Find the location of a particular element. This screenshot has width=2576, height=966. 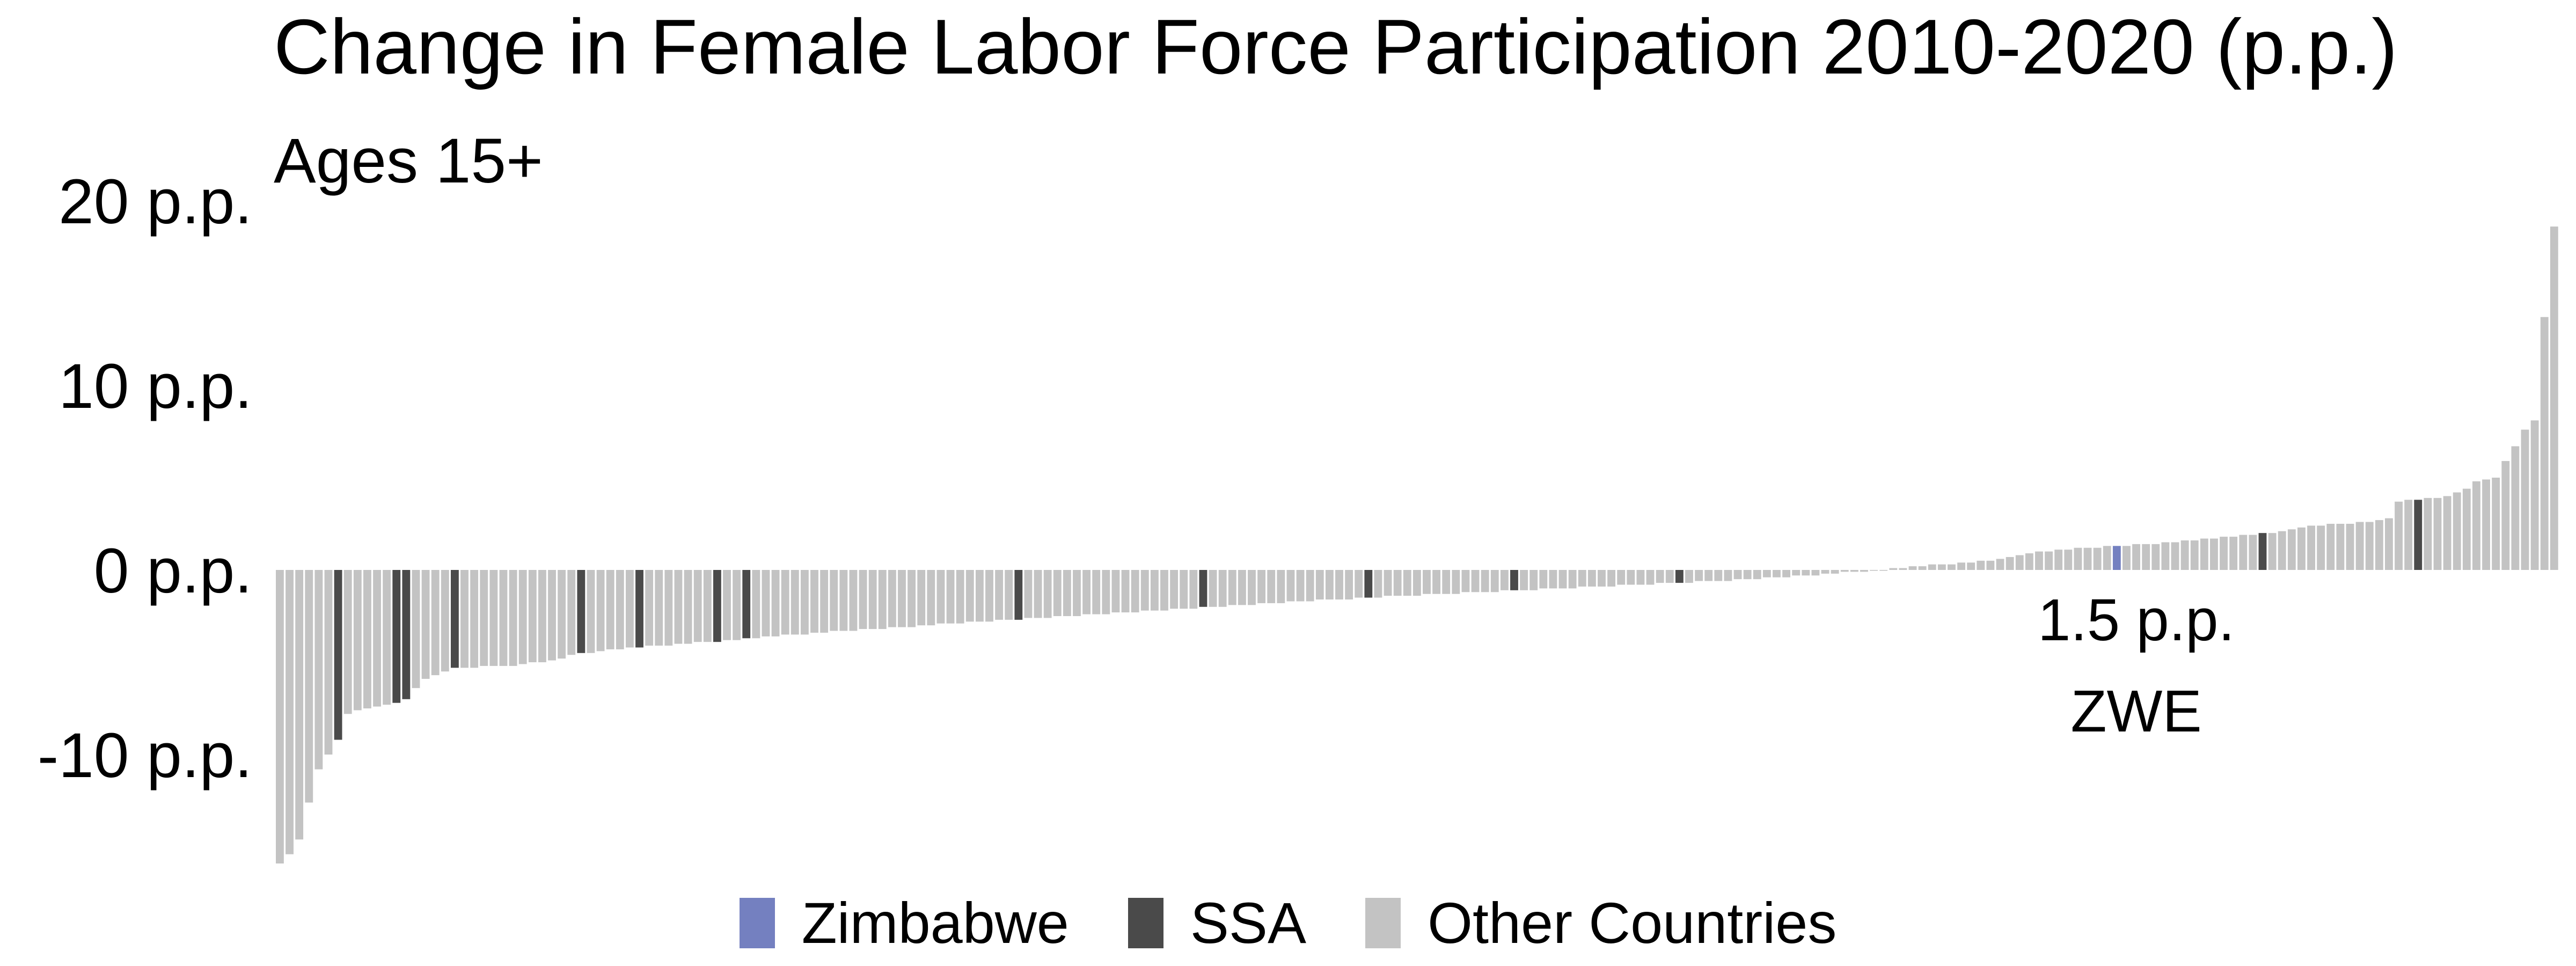

y-tick-label: 10 p.p. is located at coordinates (155, 386).